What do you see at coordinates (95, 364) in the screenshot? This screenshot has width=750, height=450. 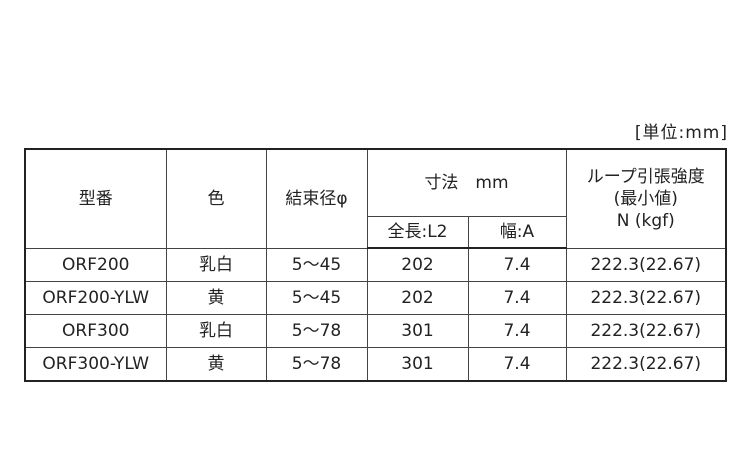 I see `cell-model: ORF300-YLW` at bounding box center [95, 364].